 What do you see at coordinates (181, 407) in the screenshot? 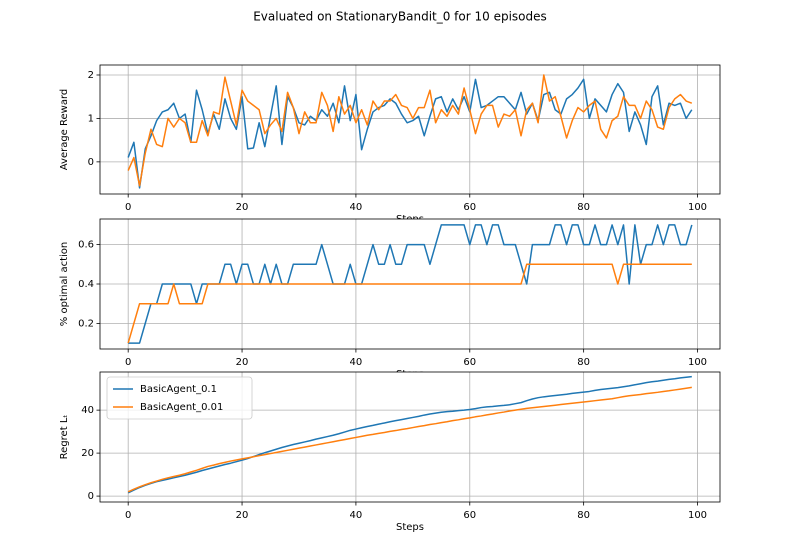
I see `legend-label: BasicAgent_0.01` at bounding box center [181, 407].